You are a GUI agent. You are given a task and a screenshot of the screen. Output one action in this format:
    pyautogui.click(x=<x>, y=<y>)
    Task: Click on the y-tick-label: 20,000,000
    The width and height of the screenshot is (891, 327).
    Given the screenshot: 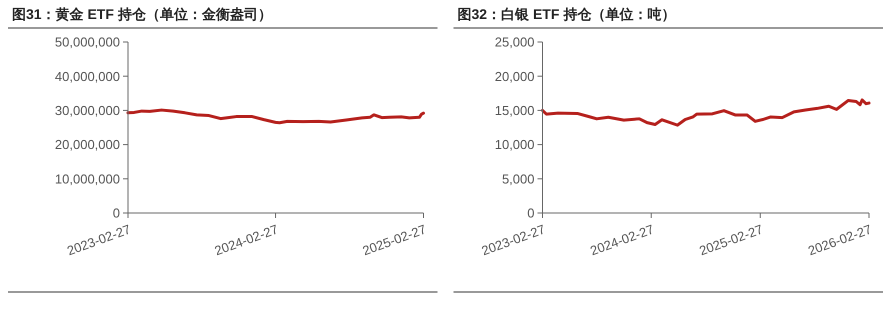 What is the action you would take?
    pyautogui.click(x=87, y=144)
    